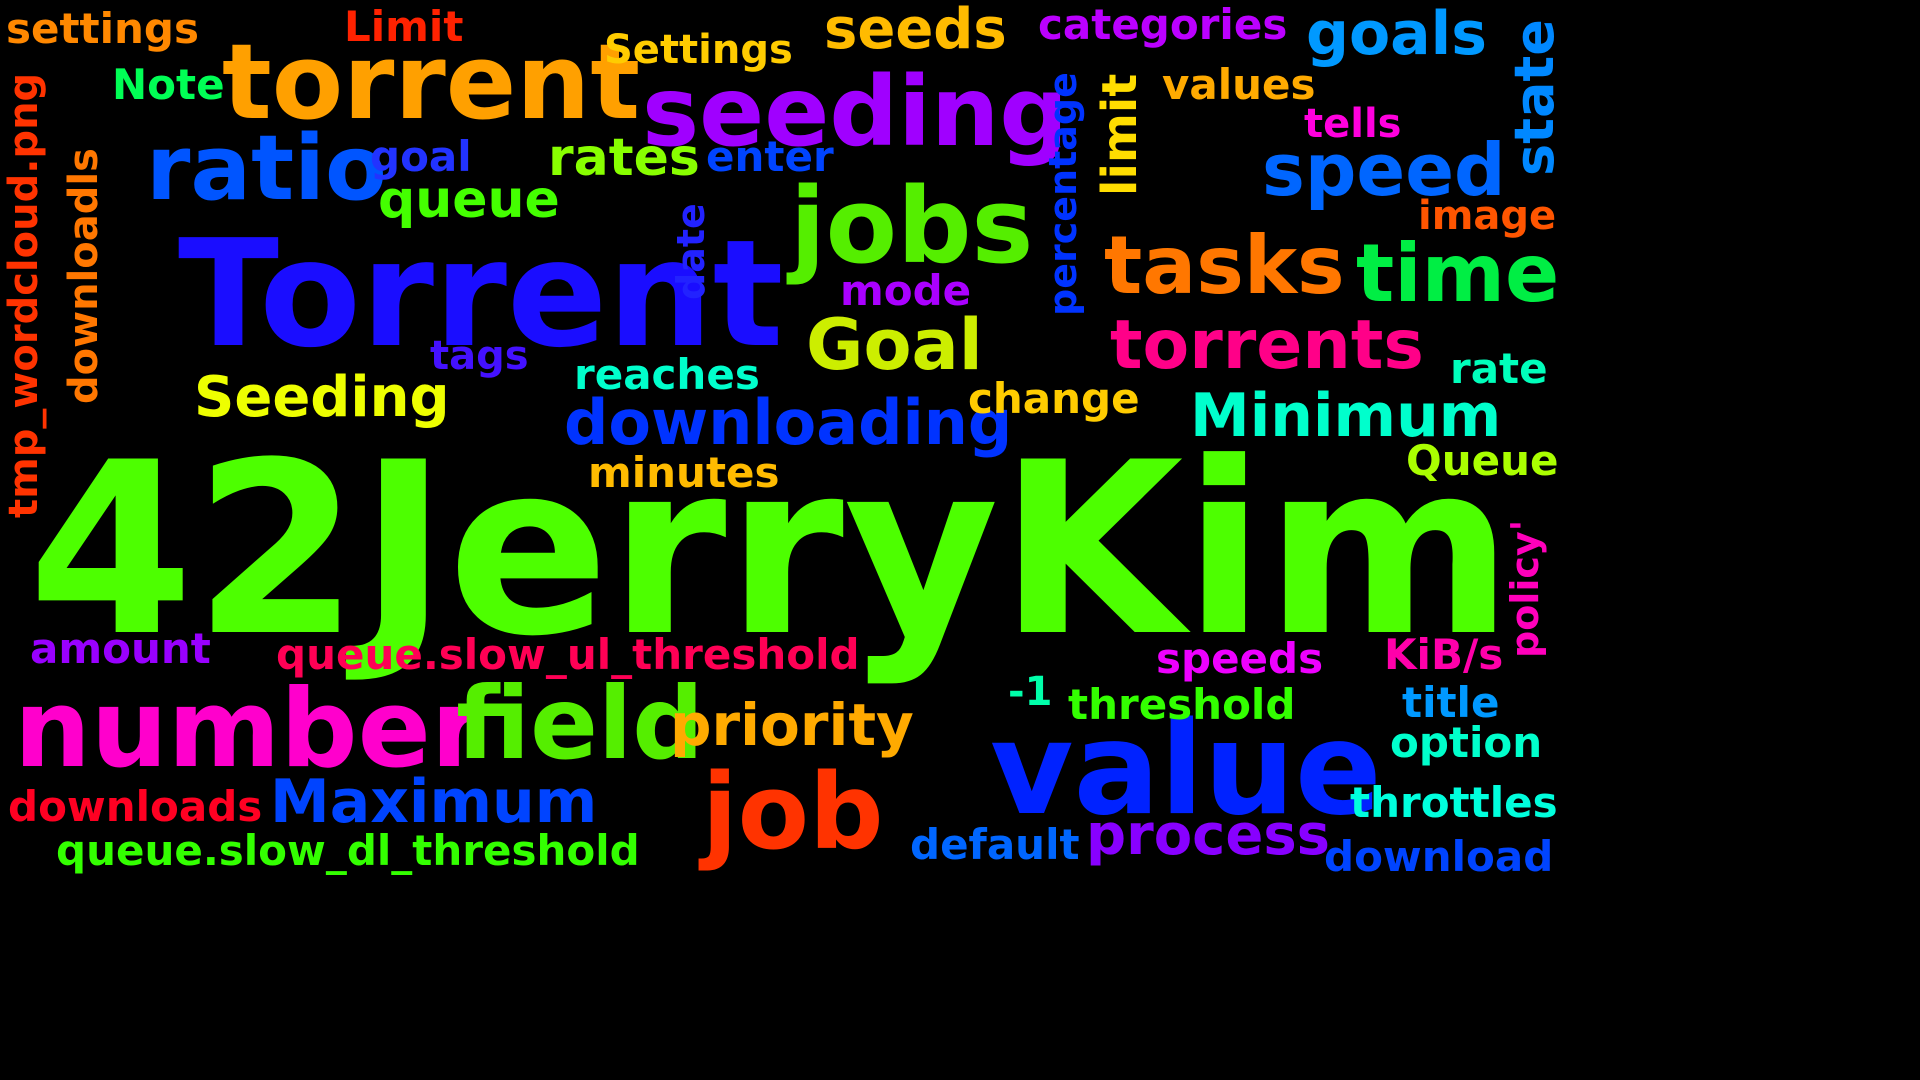 The width and height of the screenshot is (1920, 1080). Describe the element at coordinates (421, 156) in the screenshot. I see `word-goal: goal` at that location.